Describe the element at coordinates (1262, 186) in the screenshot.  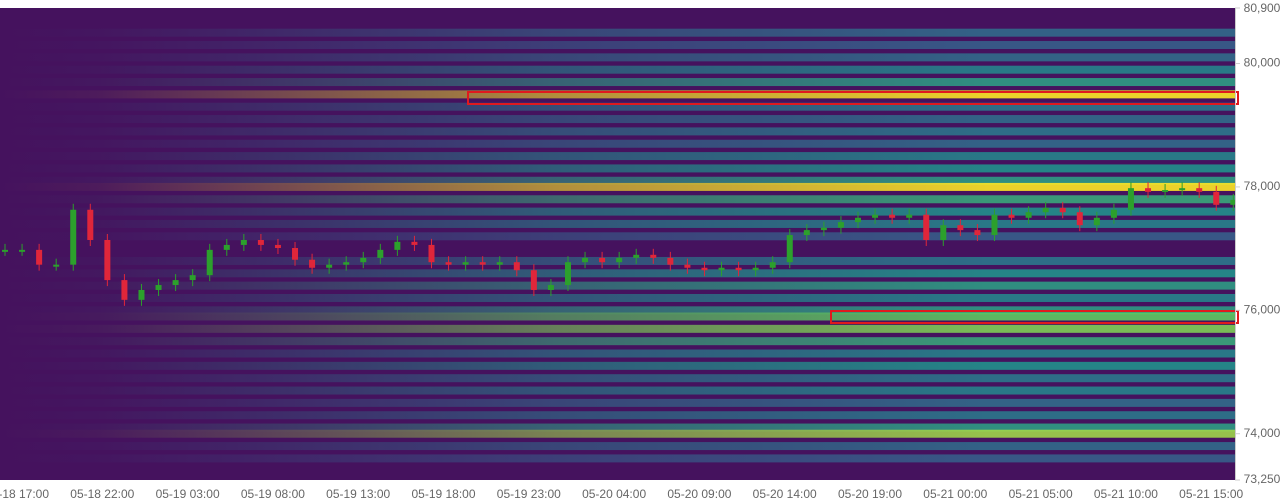
I see `y-tick-label: 78,000` at that location.